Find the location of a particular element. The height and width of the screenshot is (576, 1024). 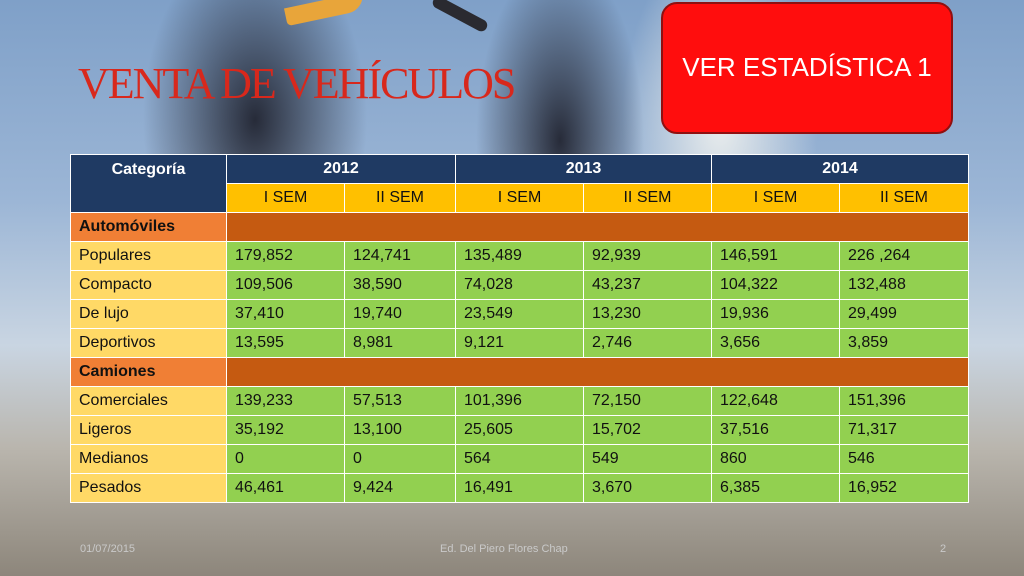

category-group-row: Automóviles is located at coordinates (519, 227).